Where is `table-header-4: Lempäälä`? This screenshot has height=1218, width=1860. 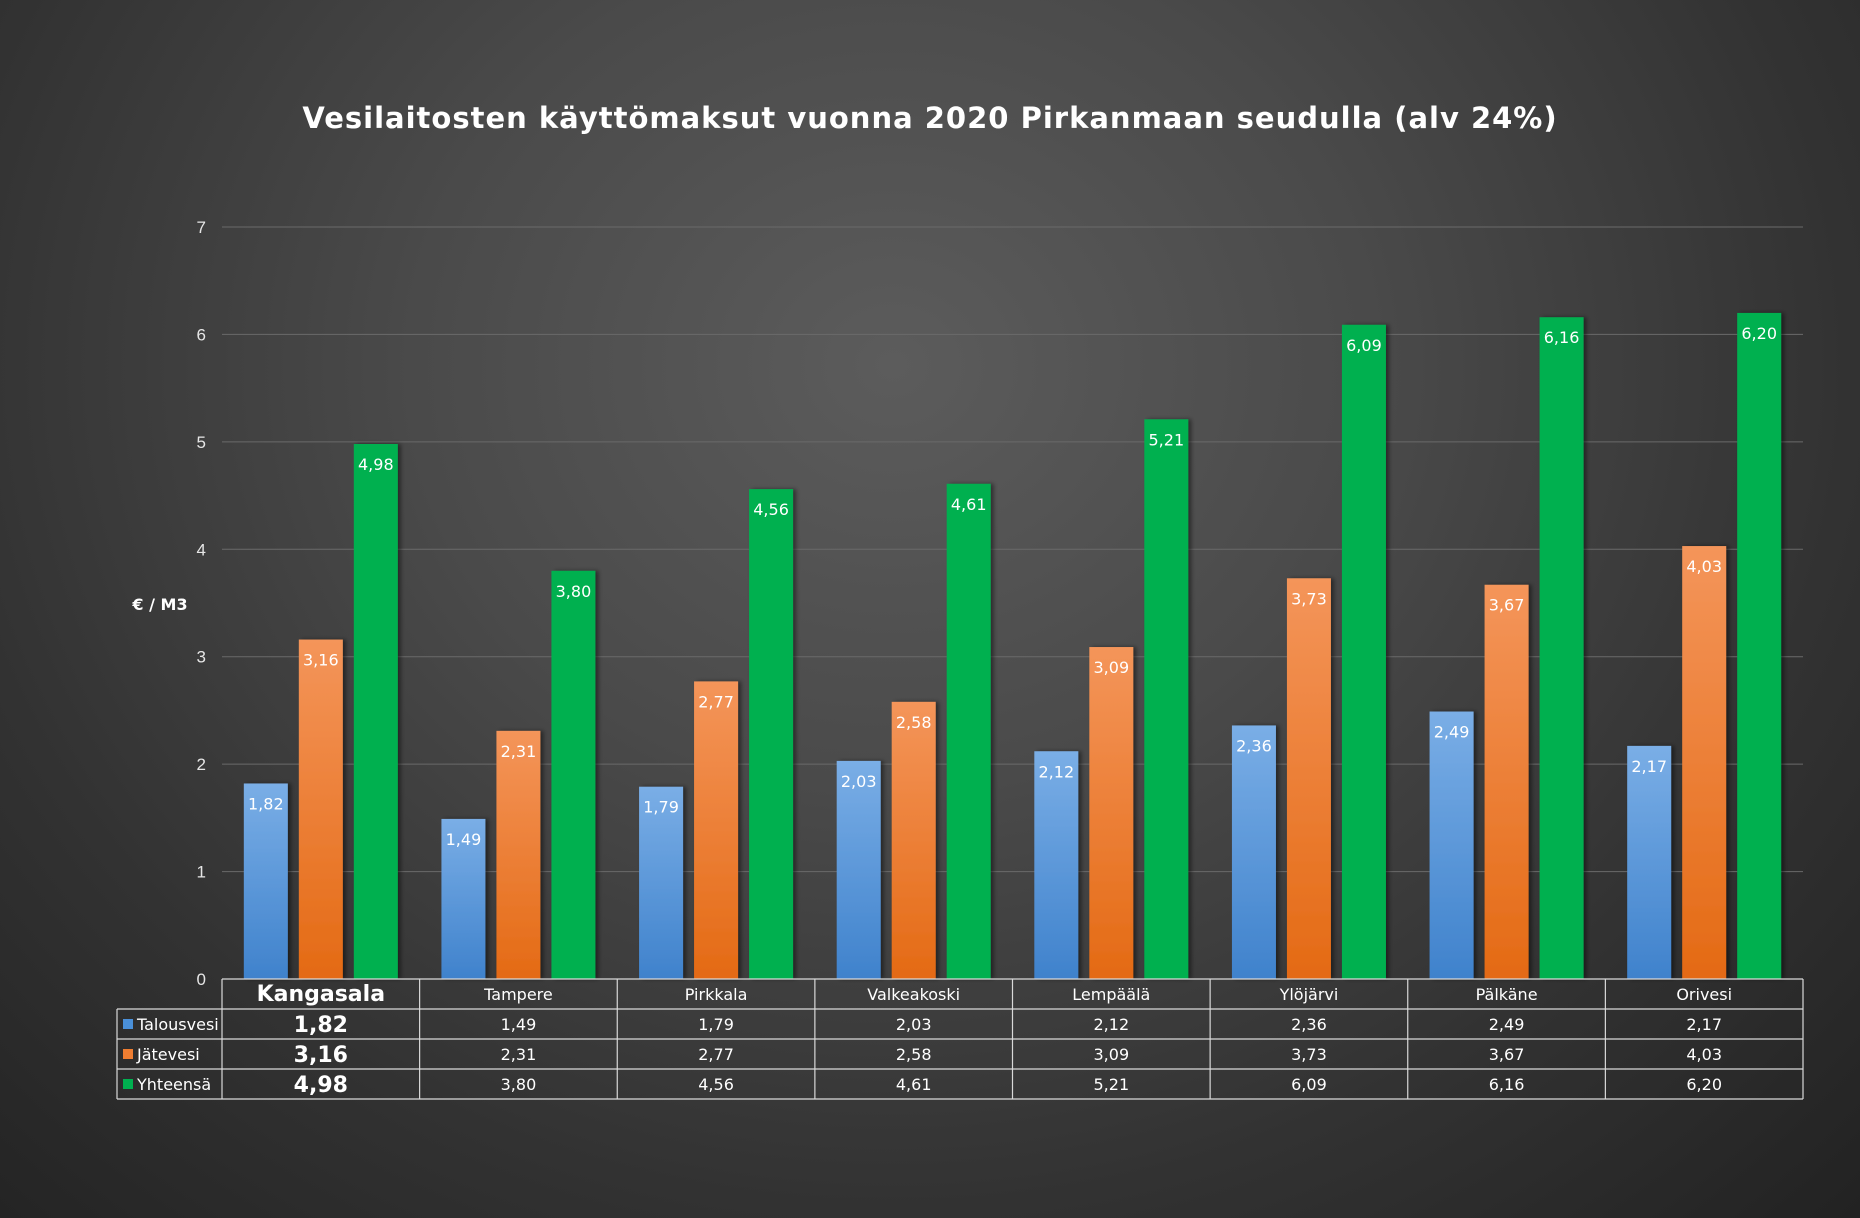 table-header-4: Lempäälä is located at coordinates (1111, 994).